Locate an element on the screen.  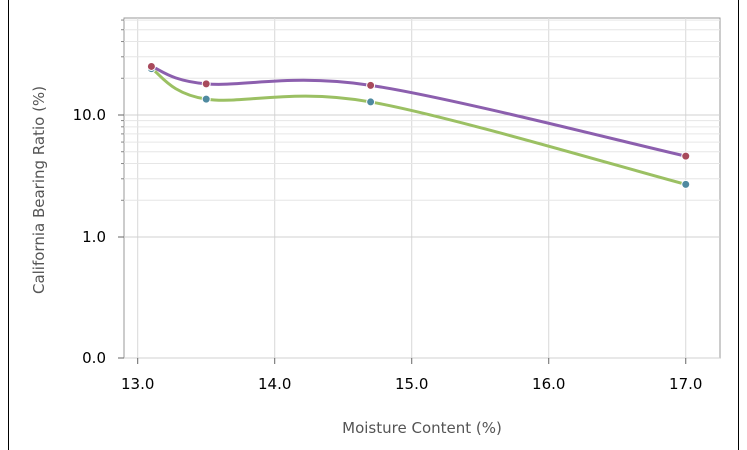
y-tick-label: 0.0 is located at coordinates (94, 358).